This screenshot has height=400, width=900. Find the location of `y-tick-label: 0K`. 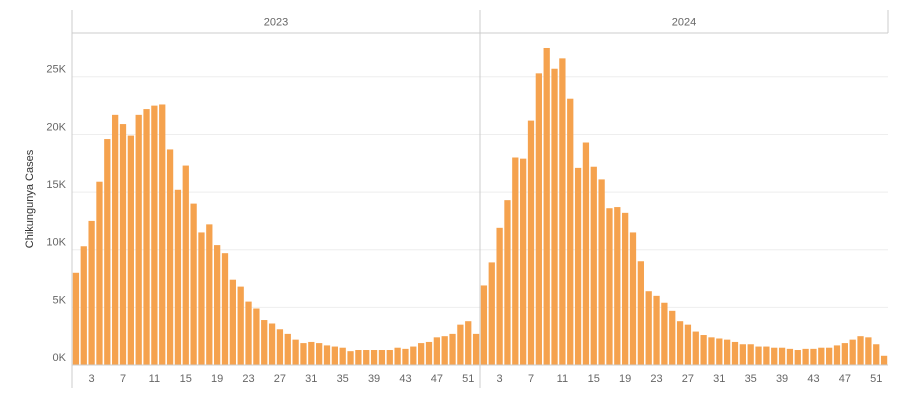

y-tick-label: 0K is located at coordinates (60, 358).